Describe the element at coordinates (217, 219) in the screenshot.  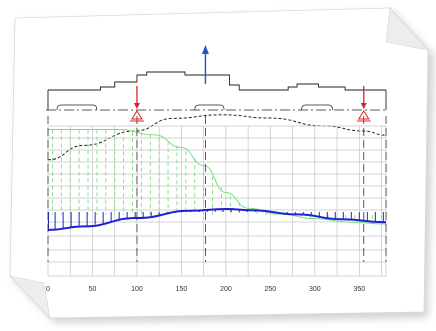
I see `blue-curve` at that location.